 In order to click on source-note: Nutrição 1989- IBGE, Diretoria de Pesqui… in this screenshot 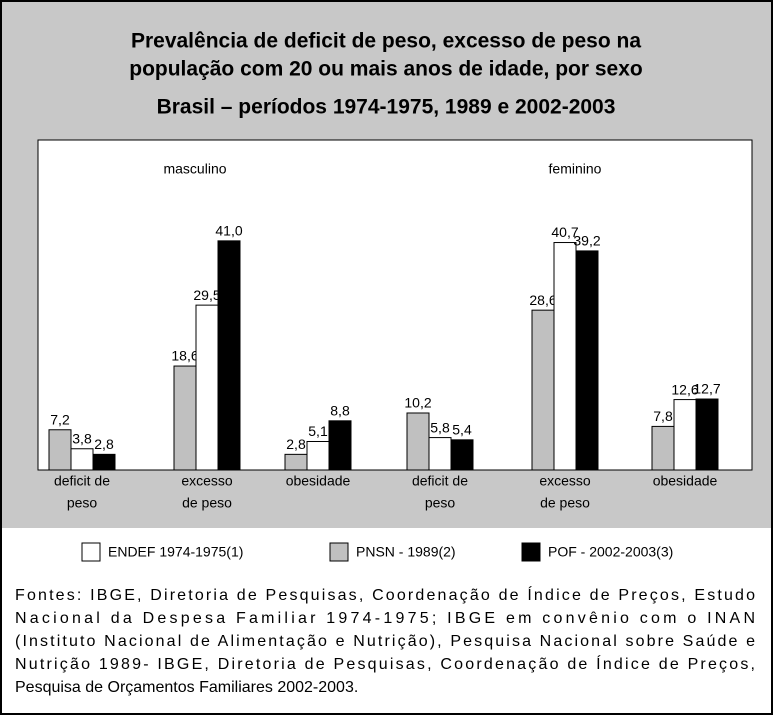, I will do `click(385, 663)`.